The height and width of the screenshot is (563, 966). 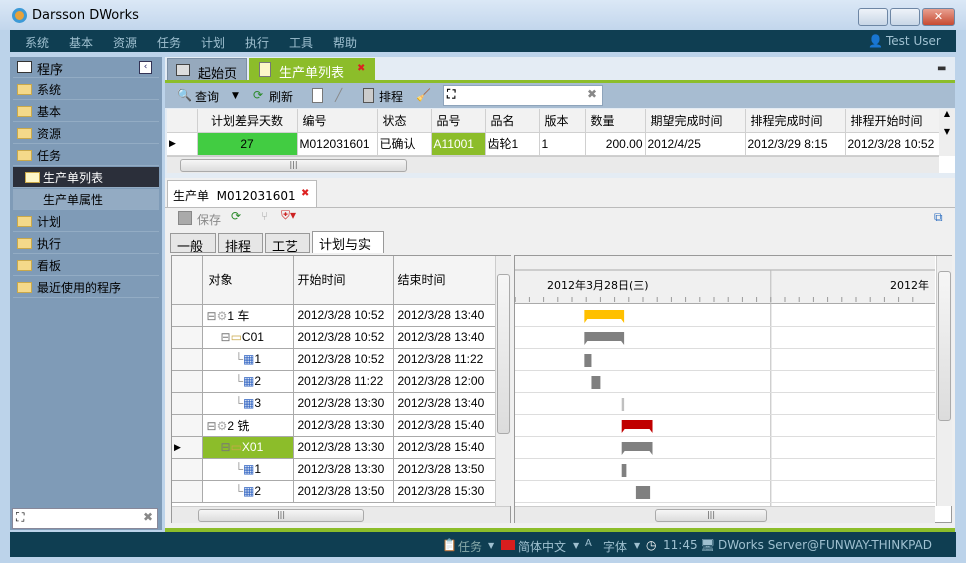 I want to click on column-header: 期望完成时间, so click(x=695, y=121).